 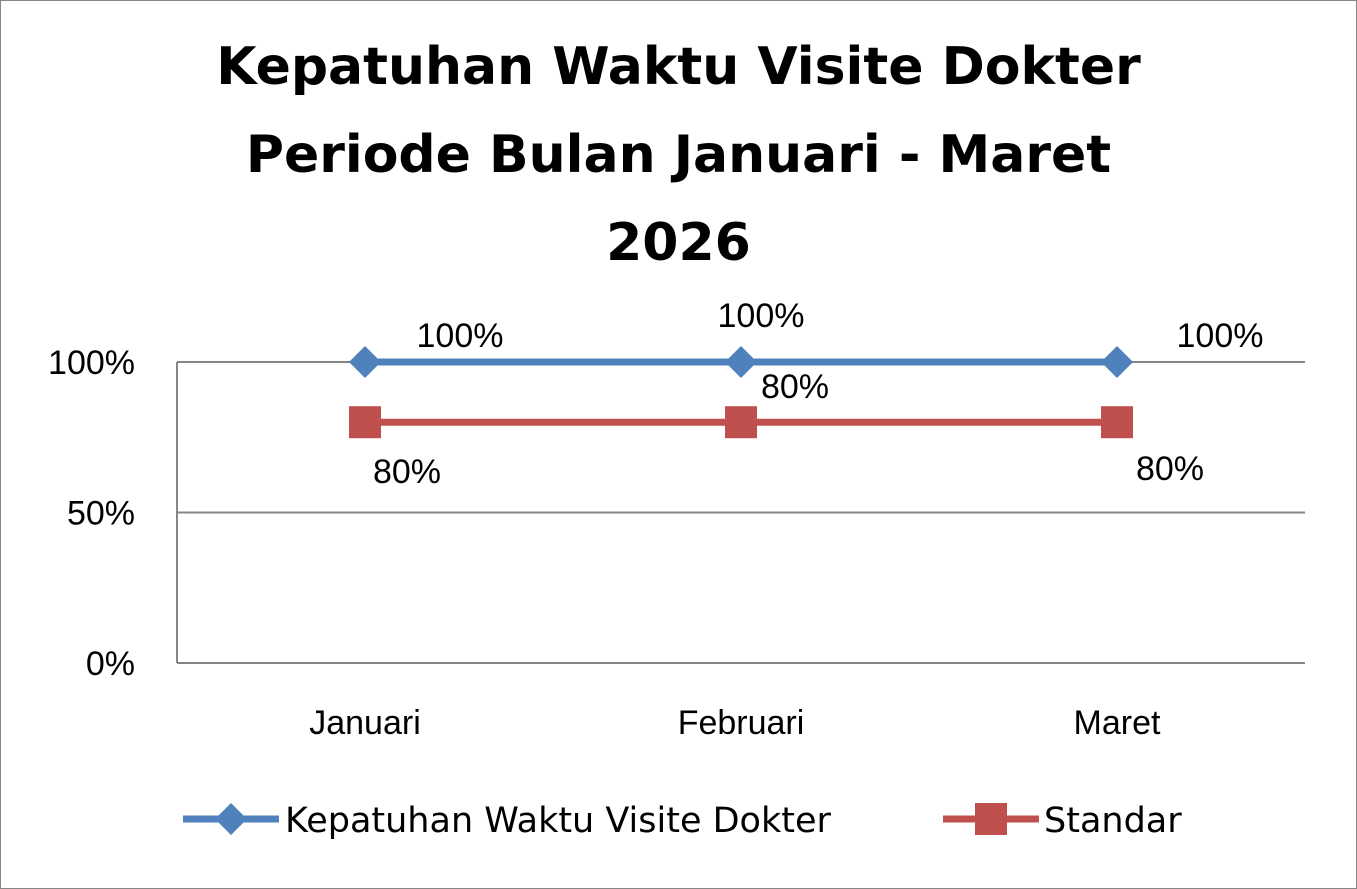 What do you see at coordinates (231, 819) in the screenshot?
I see `legend-diamond-marker` at bounding box center [231, 819].